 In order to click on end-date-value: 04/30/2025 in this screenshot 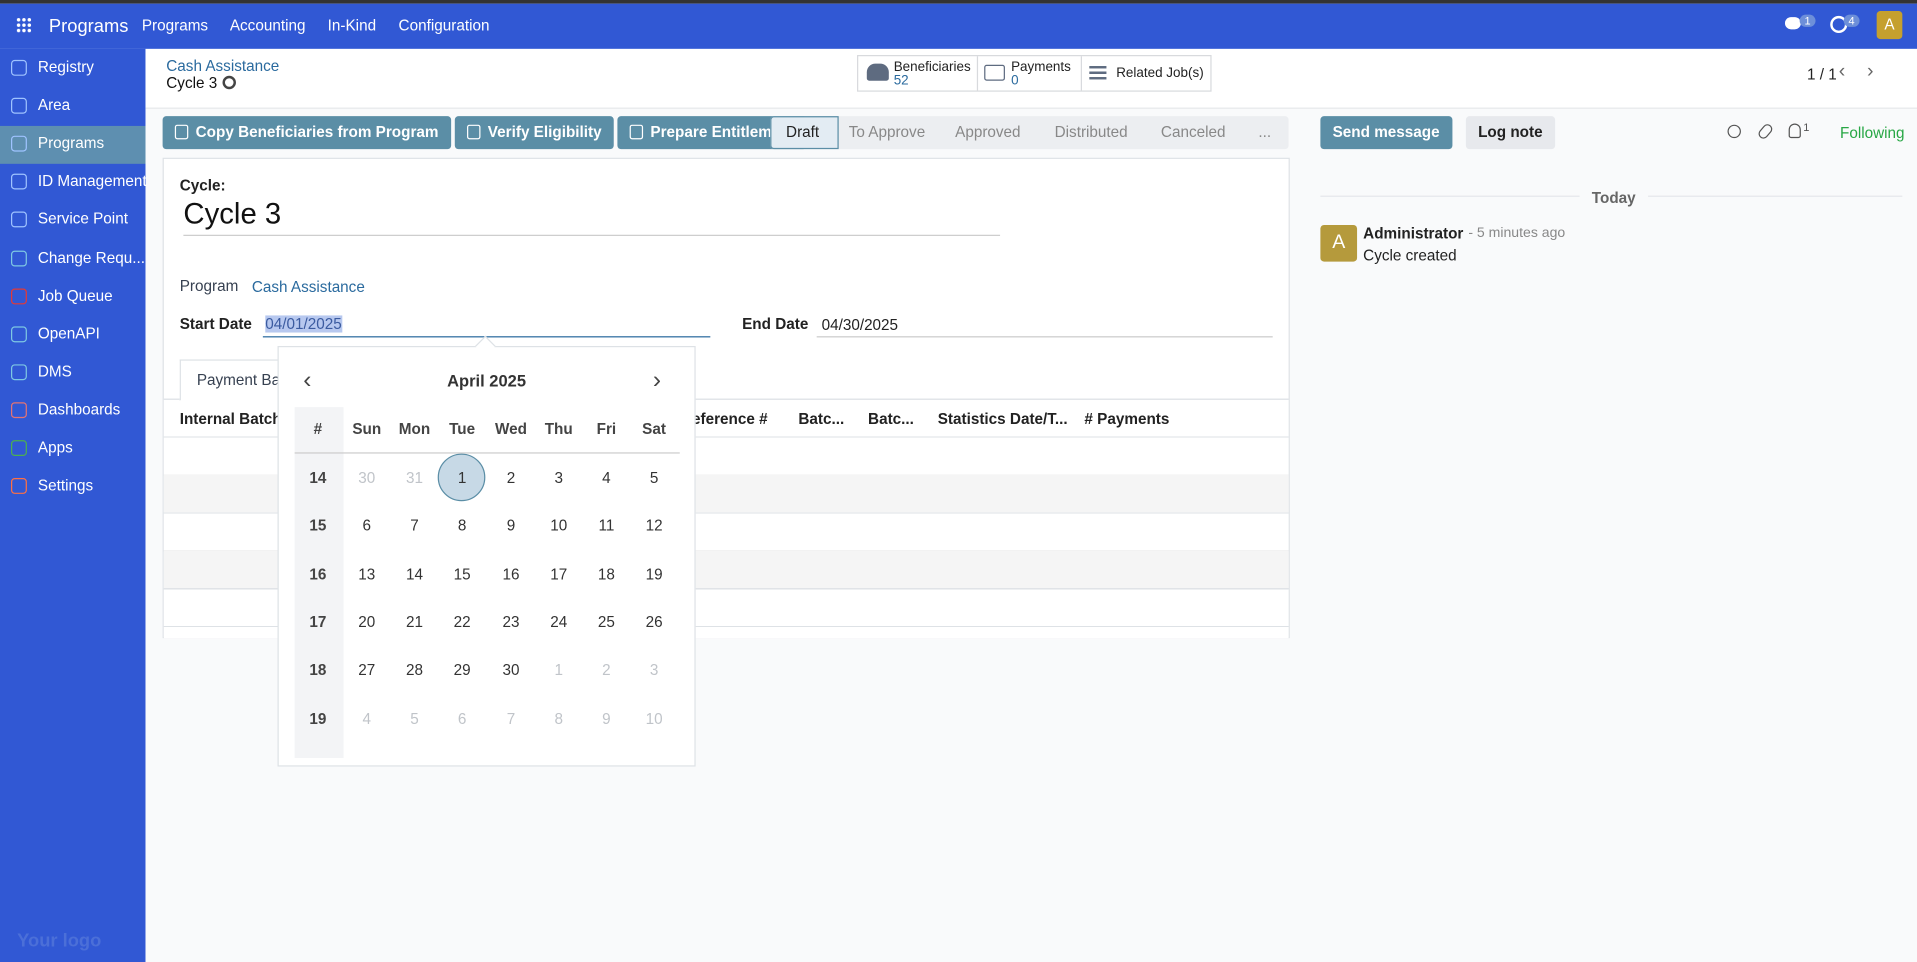, I will do `click(860, 325)`.